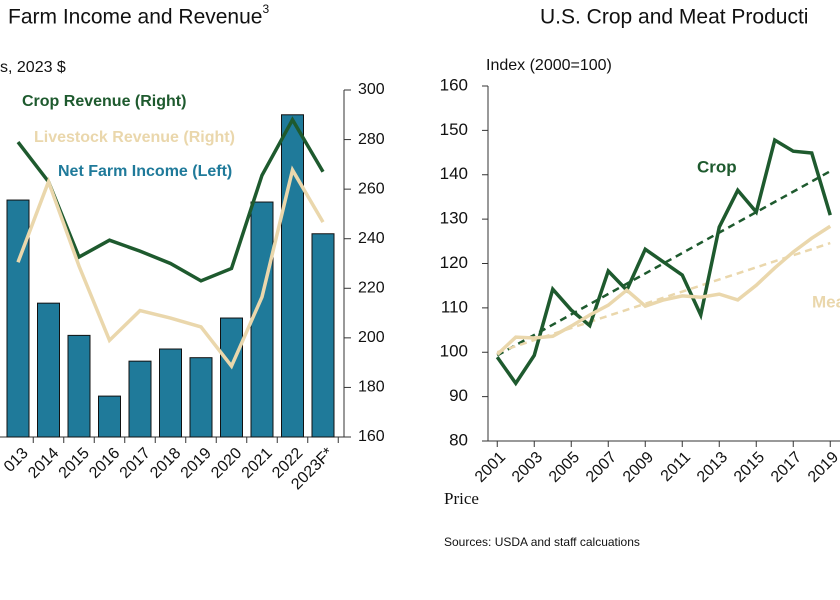  What do you see at coordinates (43, 463) in the screenshot?
I see `x-tick-label: 2014` at bounding box center [43, 463].